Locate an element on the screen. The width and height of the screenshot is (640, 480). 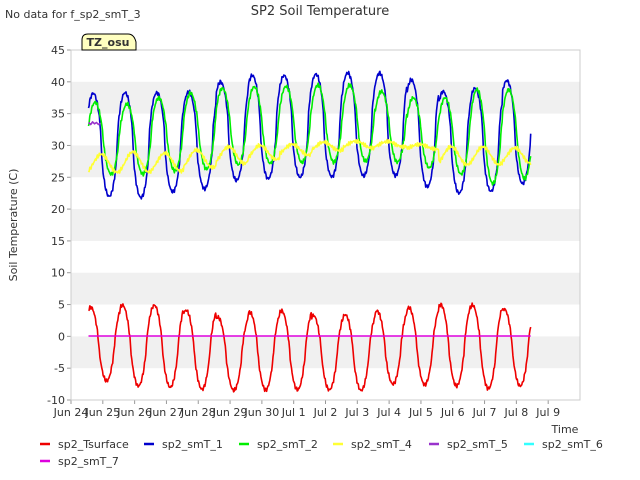
y-tick-label: 35 is located at coordinates (58, 114).